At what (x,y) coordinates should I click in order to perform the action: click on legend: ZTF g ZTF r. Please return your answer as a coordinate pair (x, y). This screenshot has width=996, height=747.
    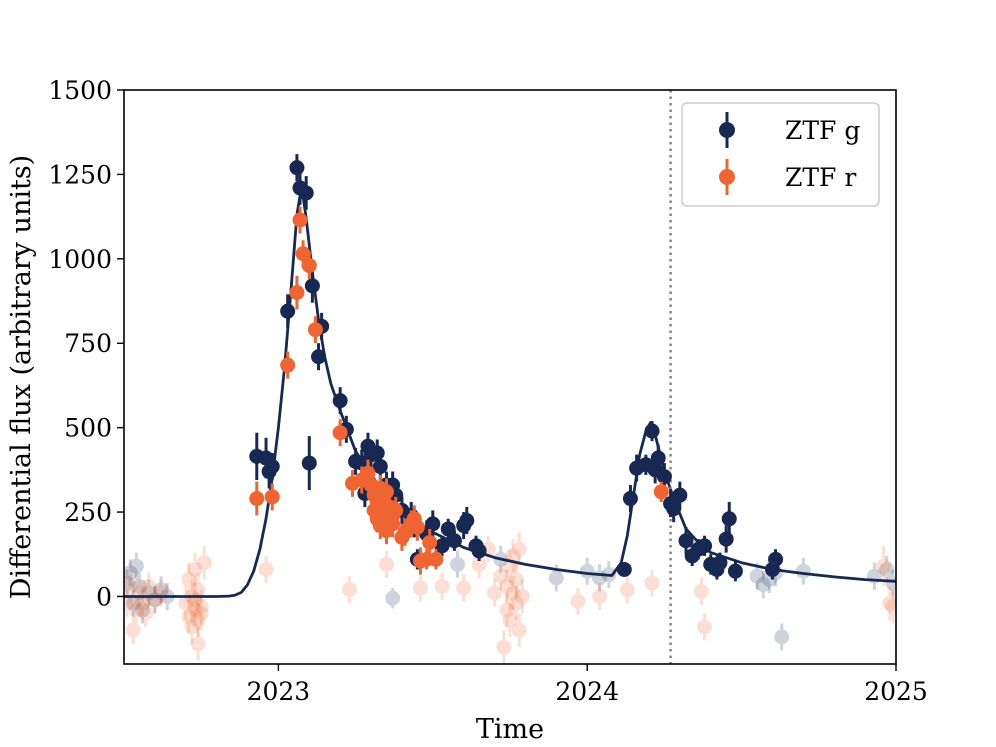
    Looking at the image, I should click on (780, 154).